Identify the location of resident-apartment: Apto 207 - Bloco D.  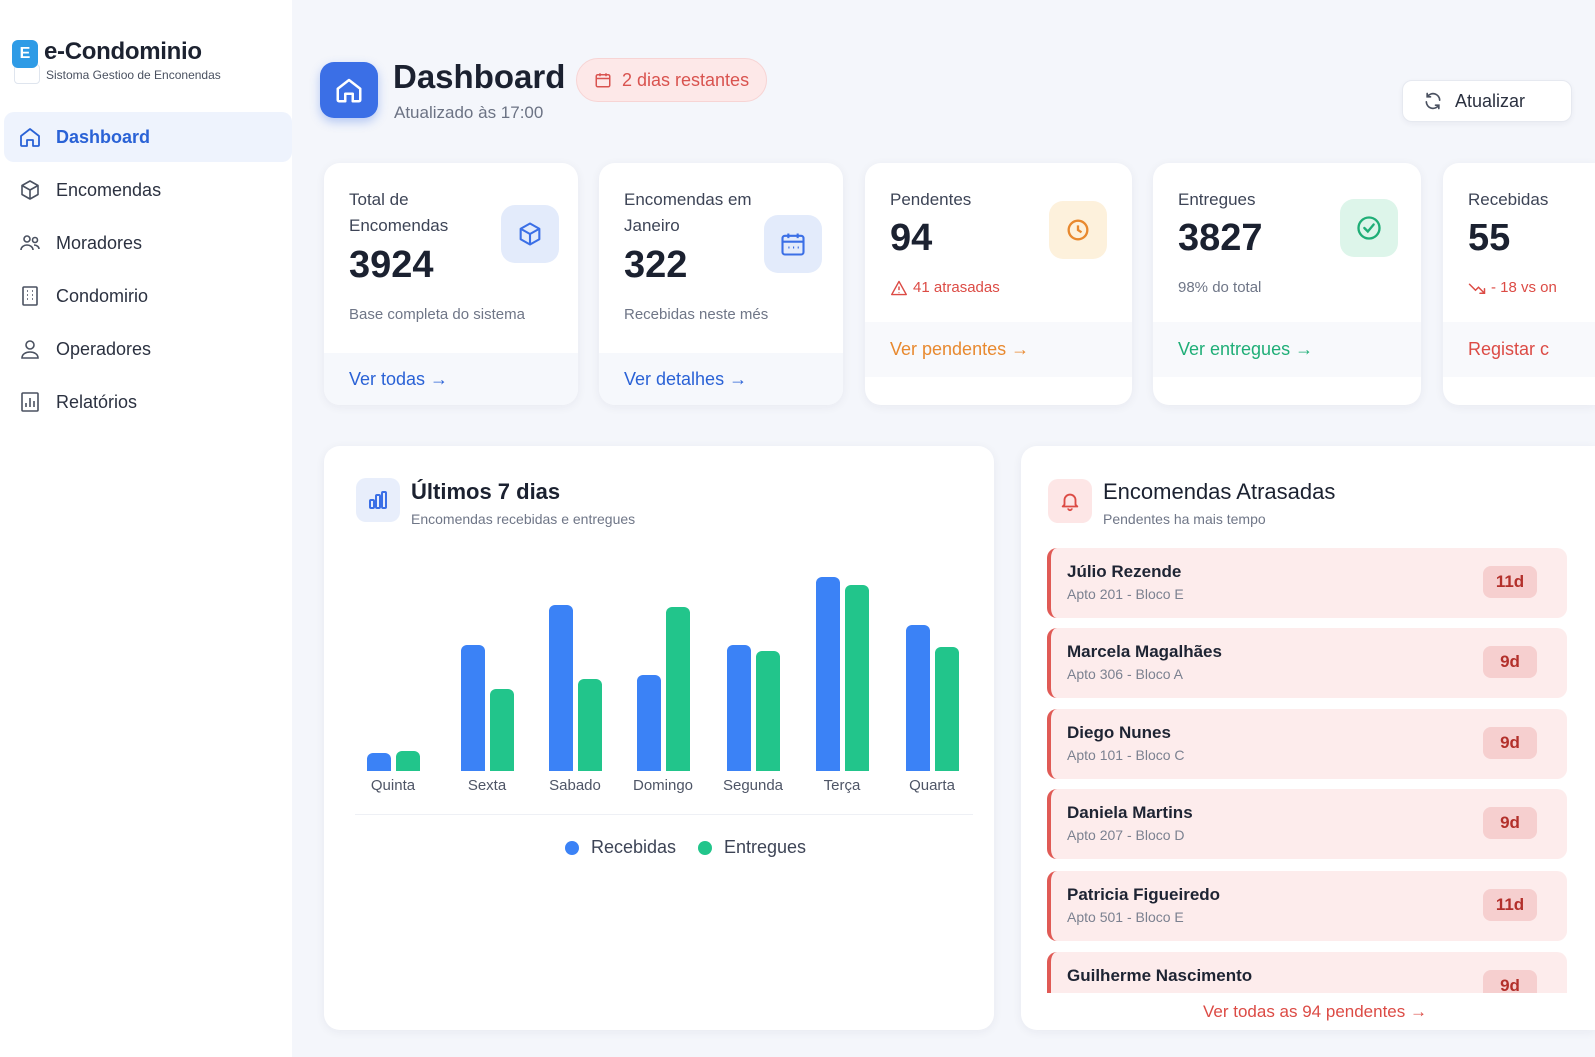
(1126, 835).